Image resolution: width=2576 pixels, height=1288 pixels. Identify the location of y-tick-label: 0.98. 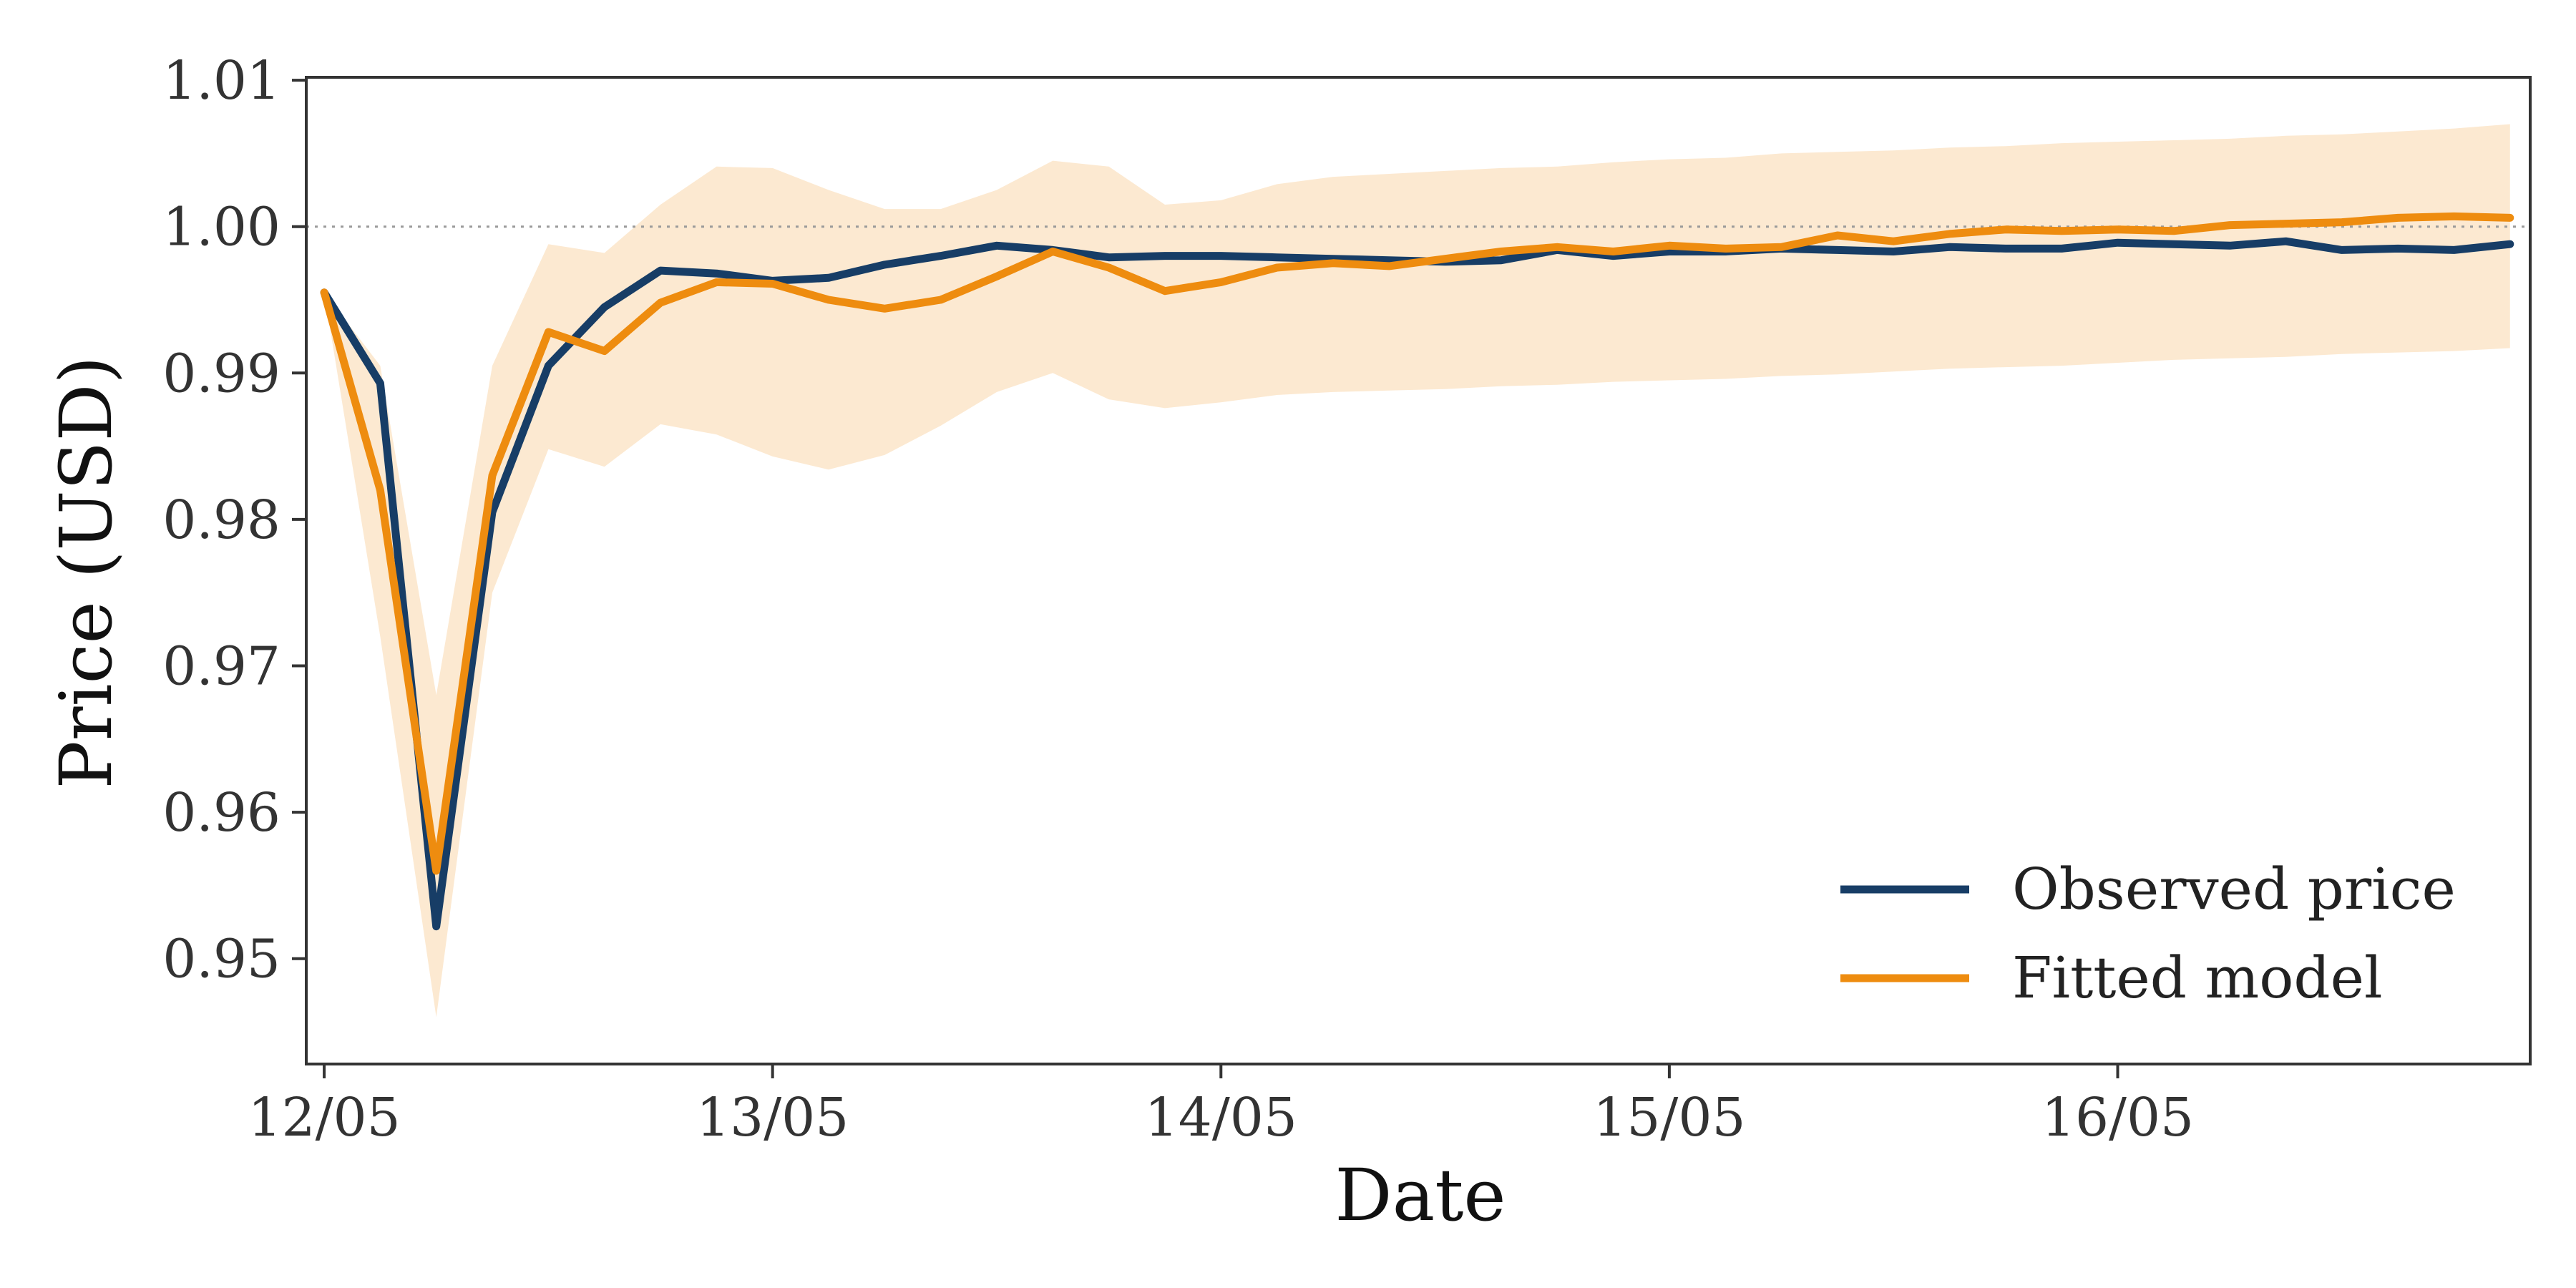
(221, 520).